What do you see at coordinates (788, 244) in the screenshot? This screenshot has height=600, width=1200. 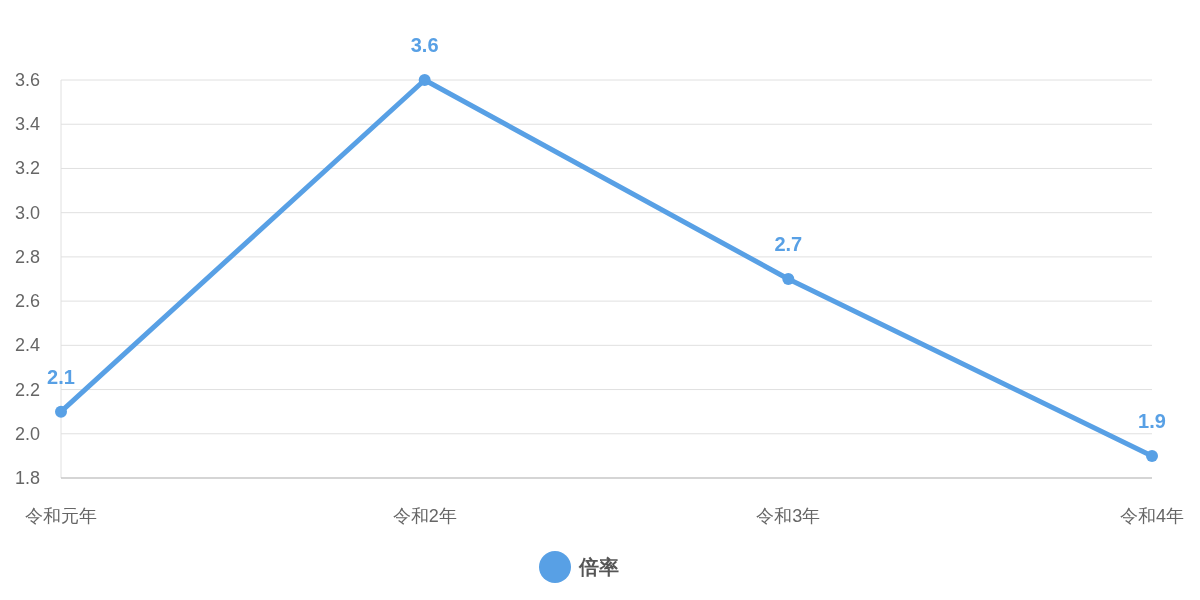 I see `data-label: 2.7` at bounding box center [788, 244].